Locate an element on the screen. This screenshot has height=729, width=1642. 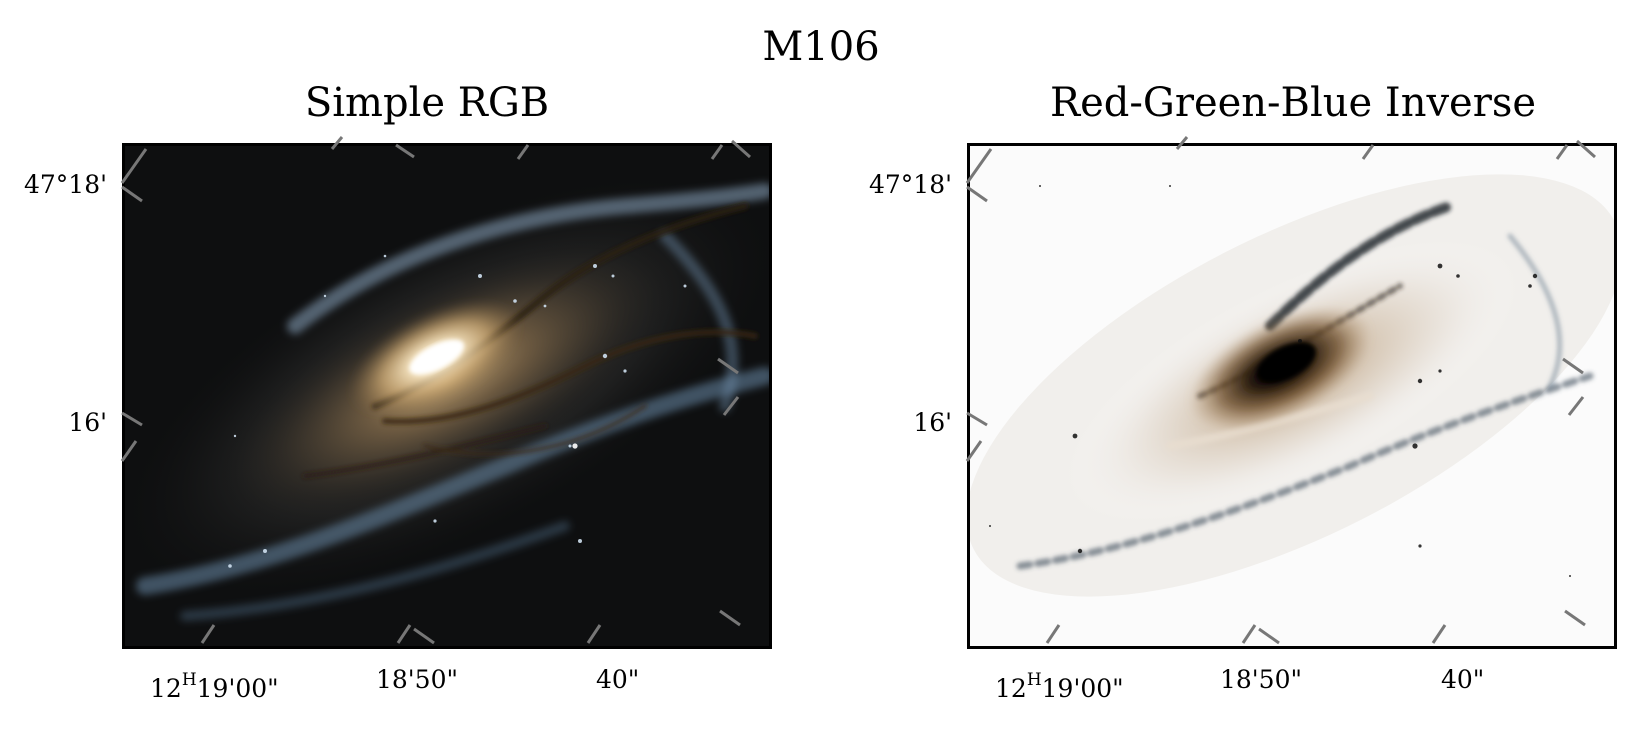
panel-title-left: Simple RGB is located at coordinates (427, 103).